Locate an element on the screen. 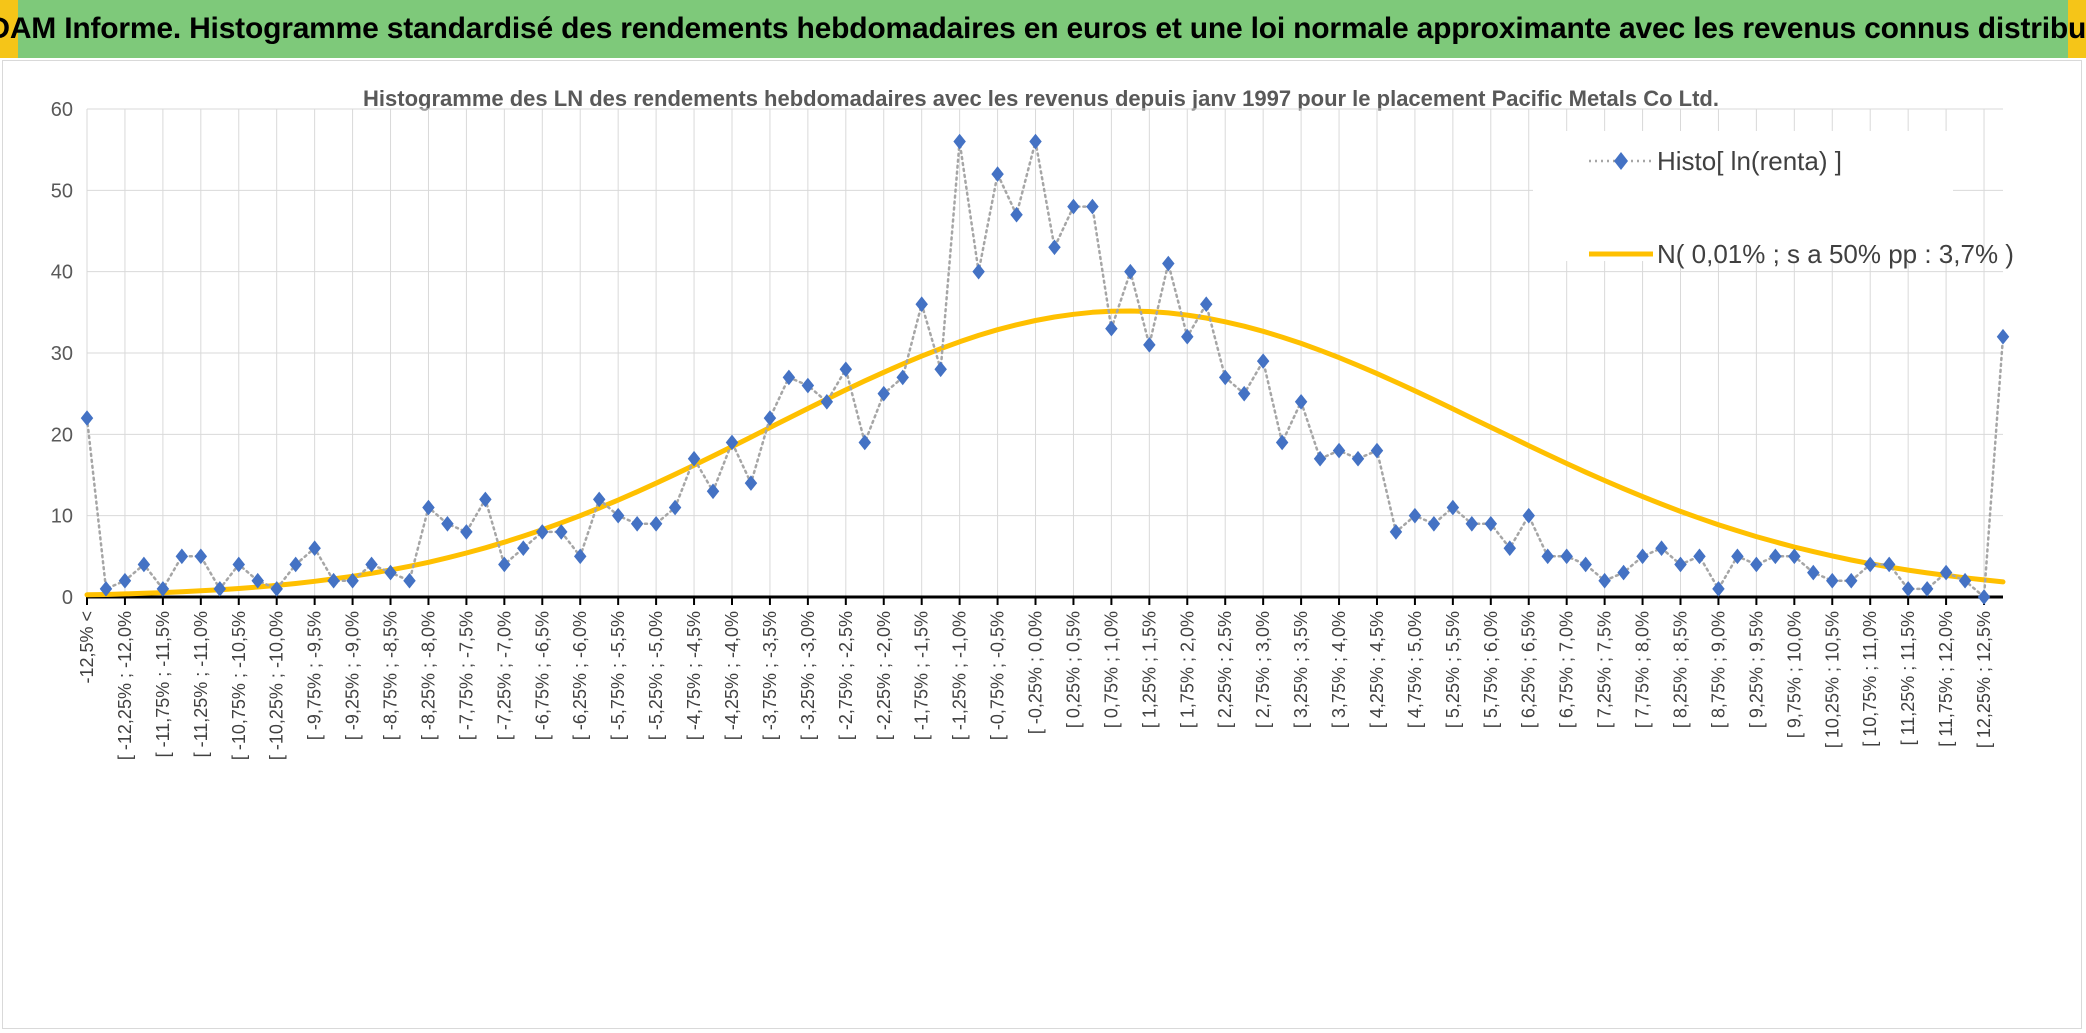 This screenshot has height=1033, width=2086. x-tick-label: [ 4,25% ; 4,5% is located at coordinates (1377, 669).